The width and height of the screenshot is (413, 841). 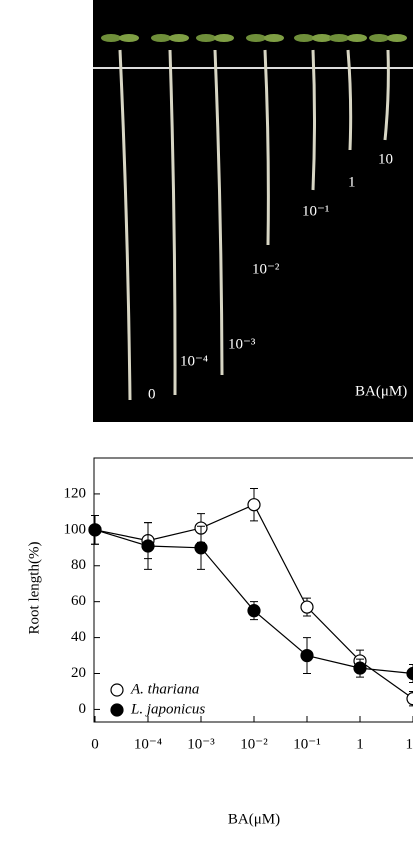 What do you see at coordinates (152, 394) in the screenshot?
I see `photo-label: 0` at bounding box center [152, 394].